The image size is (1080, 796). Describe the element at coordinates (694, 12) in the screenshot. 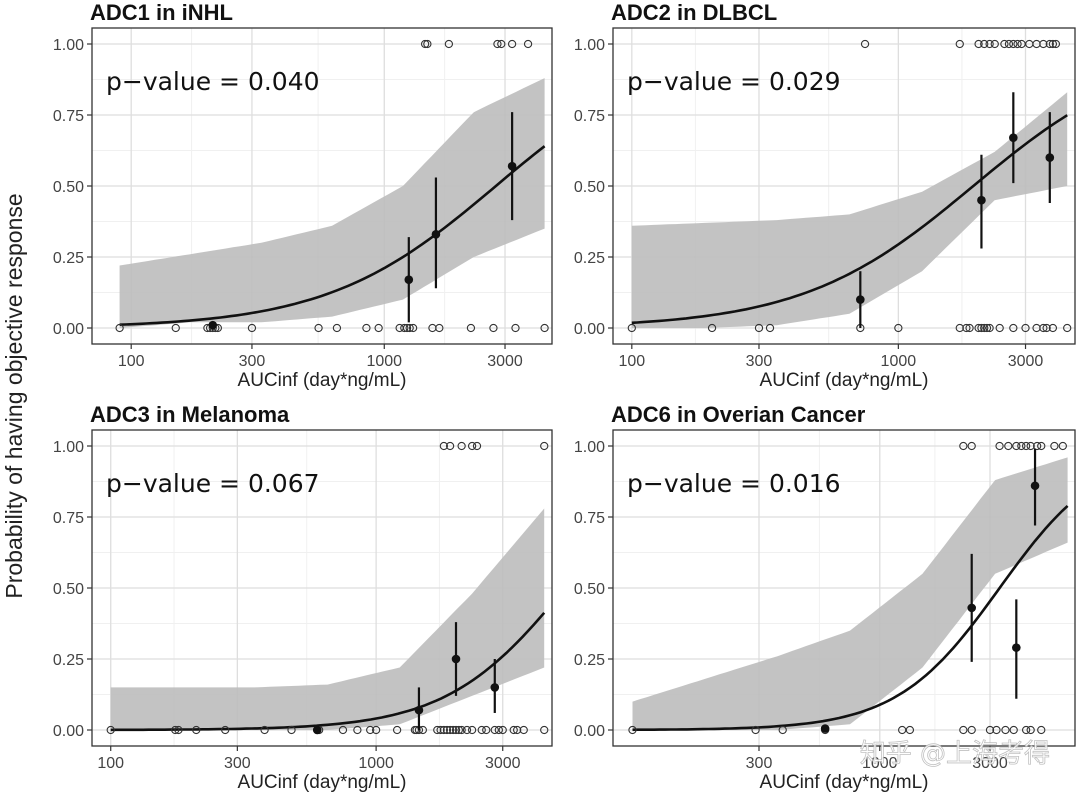

I see `panel-title: ADC2 in DLBCL` at that location.